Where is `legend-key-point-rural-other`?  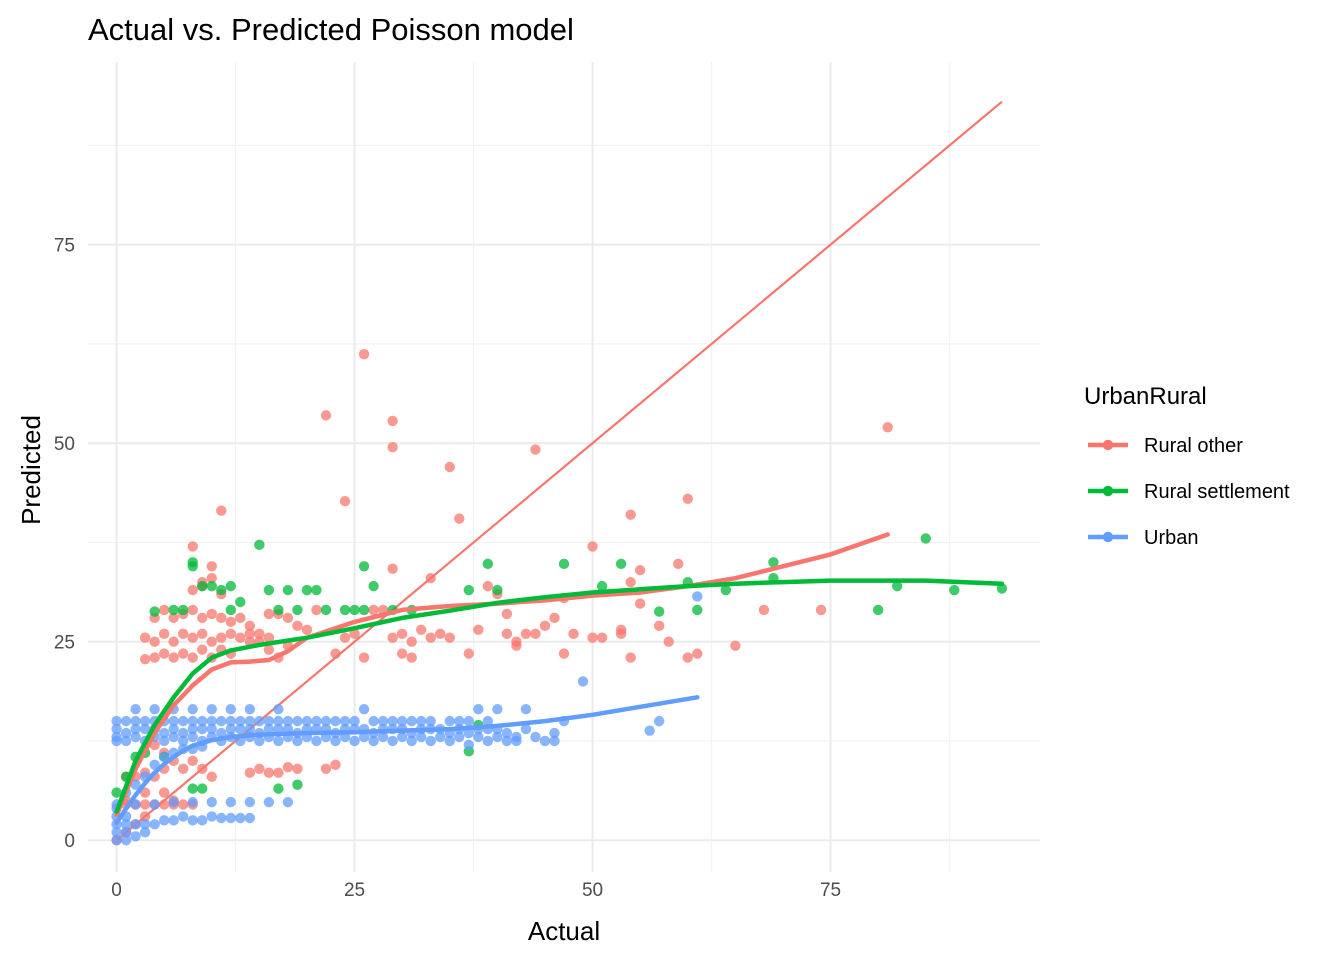 legend-key-point-rural-other is located at coordinates (1108, 445).